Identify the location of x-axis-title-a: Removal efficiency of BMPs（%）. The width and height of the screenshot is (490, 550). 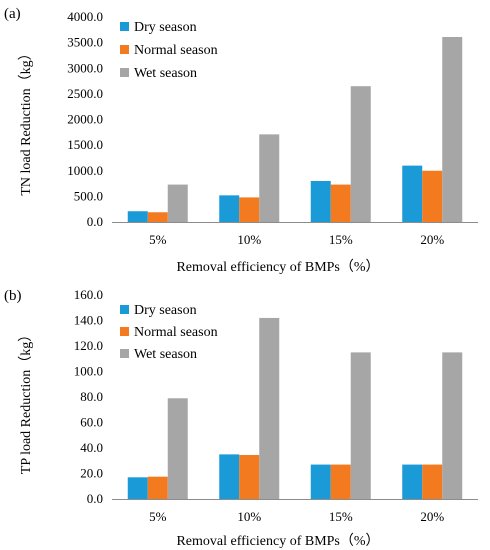
(277, 267).